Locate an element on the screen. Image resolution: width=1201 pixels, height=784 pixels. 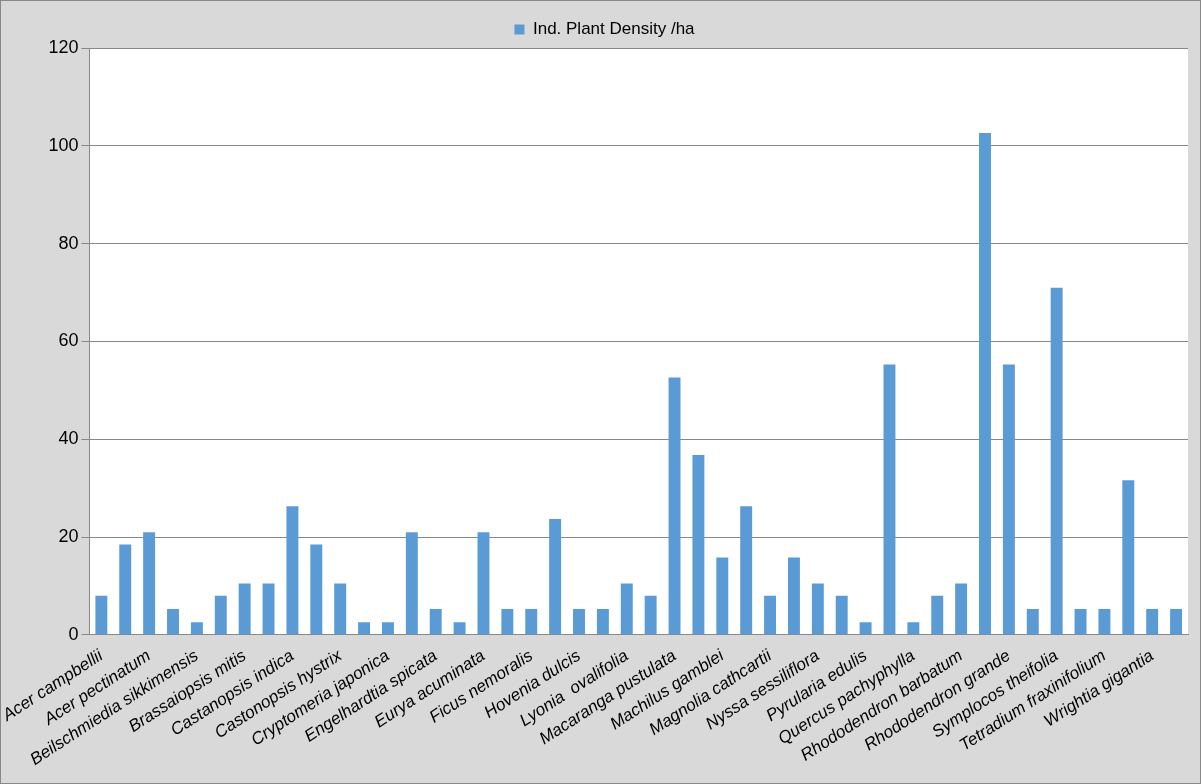
y-tick-label: 80 is located at coordinates (68, 242).